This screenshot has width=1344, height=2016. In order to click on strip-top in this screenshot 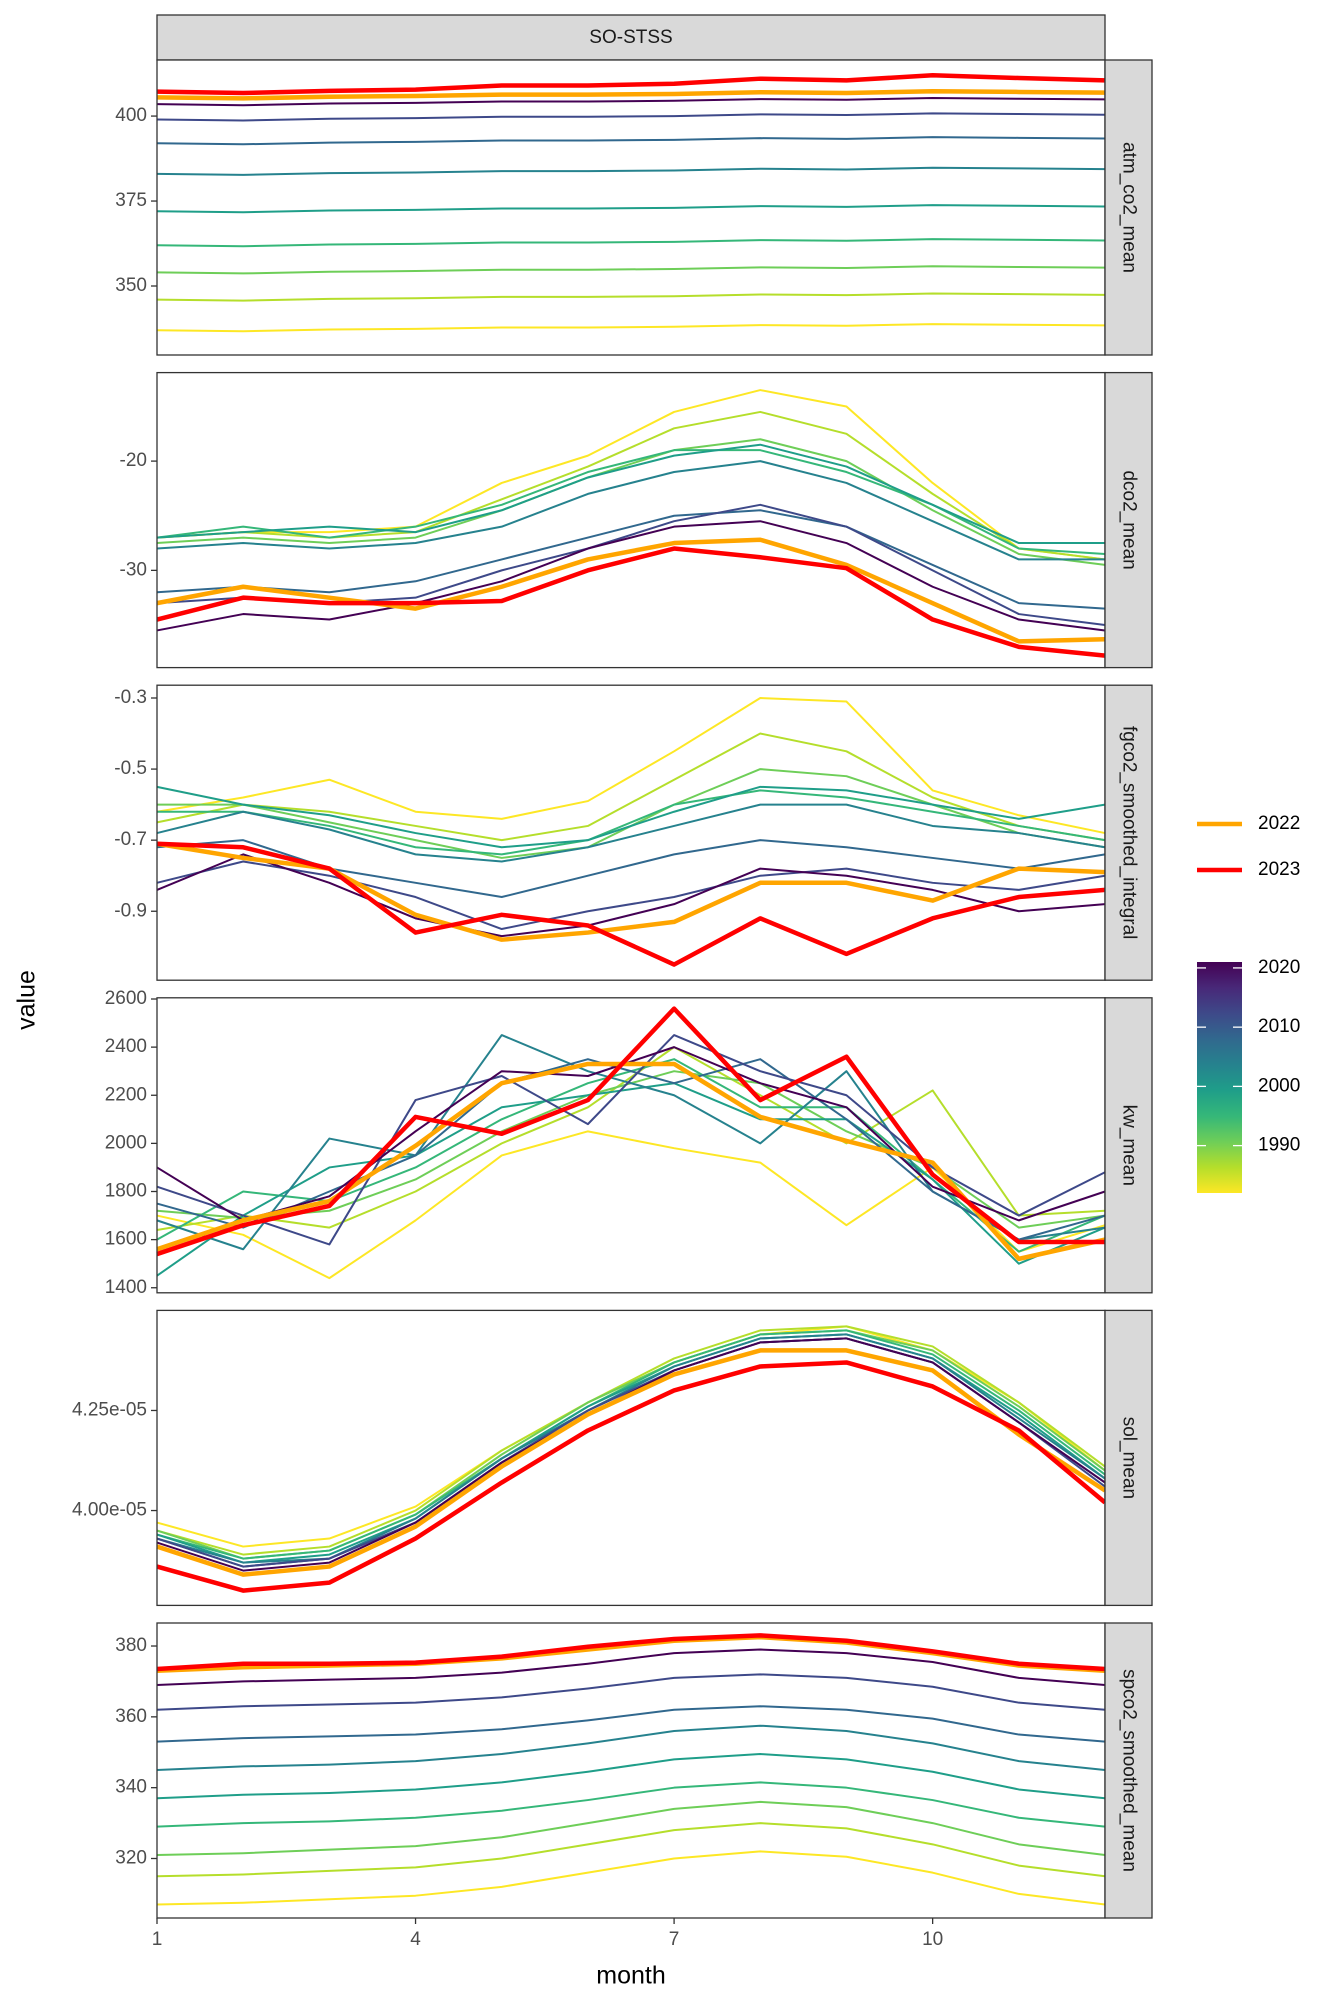, I will do `click(631, 37)`.